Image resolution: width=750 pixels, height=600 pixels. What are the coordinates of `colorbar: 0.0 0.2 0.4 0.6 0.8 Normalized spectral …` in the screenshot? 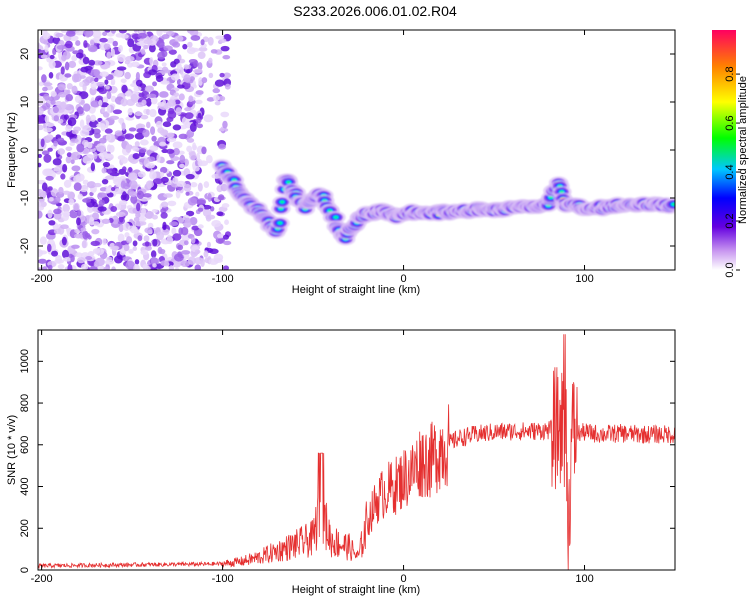 It's located at (730, 154).